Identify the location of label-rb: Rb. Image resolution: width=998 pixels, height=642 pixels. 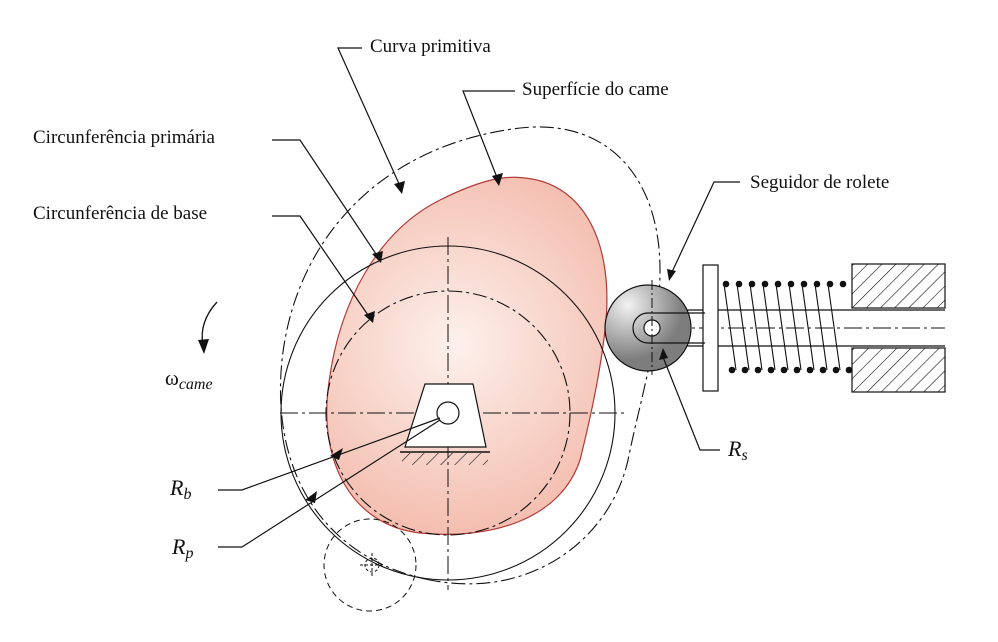
(180, 489).